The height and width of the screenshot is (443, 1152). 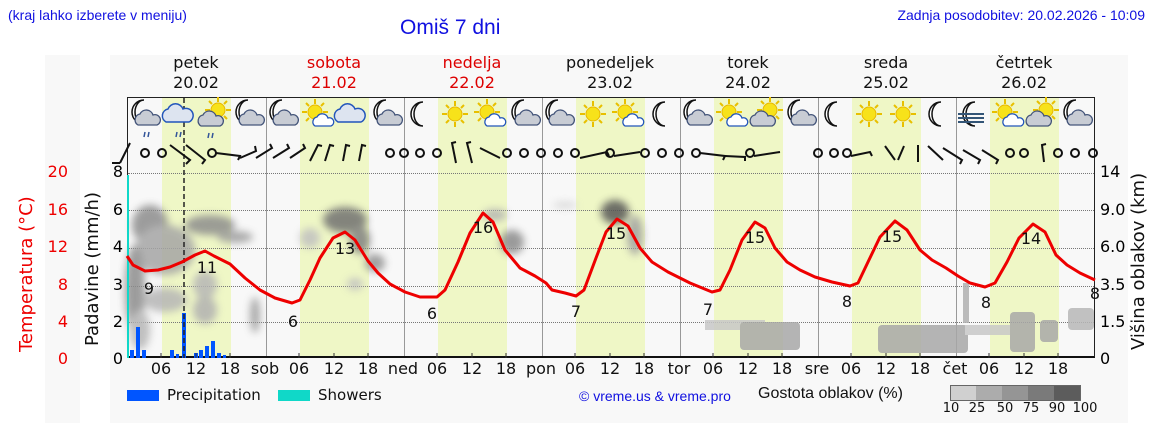 What do you see at coordinates (214, 117) in the screenshot?
I see `sun-cloud-rain-icon` at bounding box center [214, 117].